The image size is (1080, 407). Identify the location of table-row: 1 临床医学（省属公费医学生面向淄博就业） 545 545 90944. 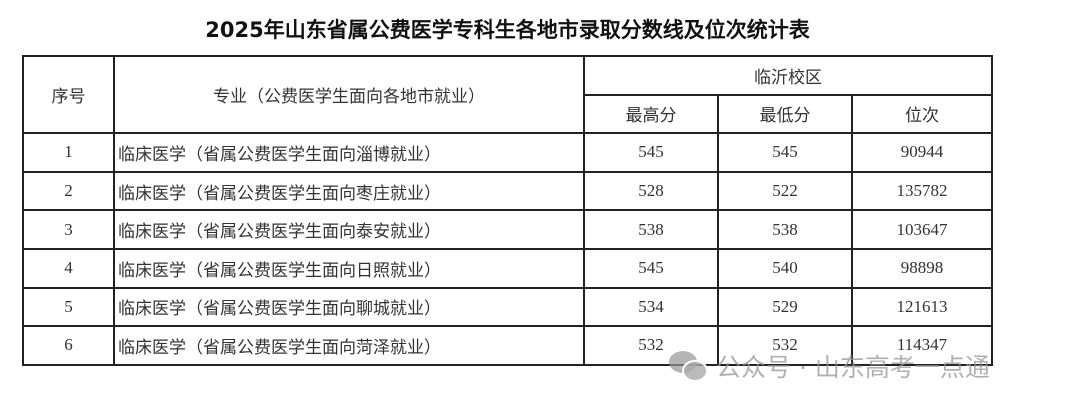
(507, 152).